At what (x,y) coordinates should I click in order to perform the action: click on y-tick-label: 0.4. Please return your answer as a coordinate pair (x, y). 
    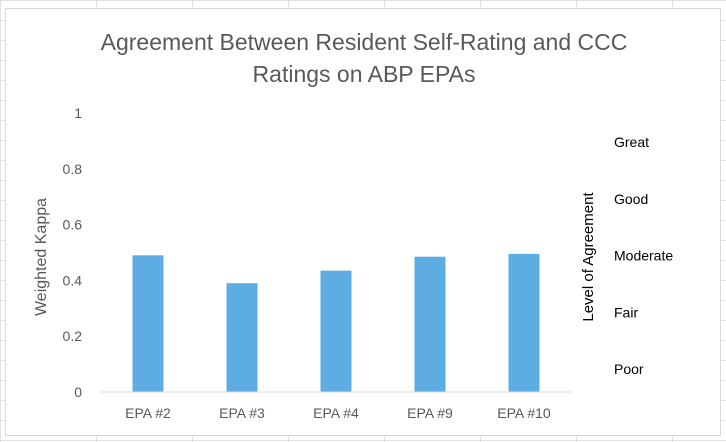
    Looking at the image, I should click on (73, 280).